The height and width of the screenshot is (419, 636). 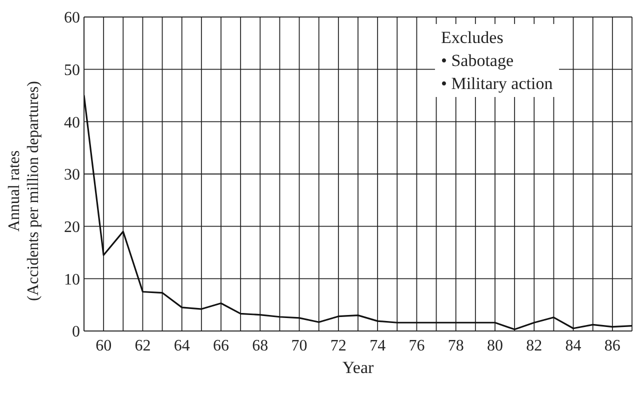 I want to click on x-tick-label: 60, so click(x=104, y=345).